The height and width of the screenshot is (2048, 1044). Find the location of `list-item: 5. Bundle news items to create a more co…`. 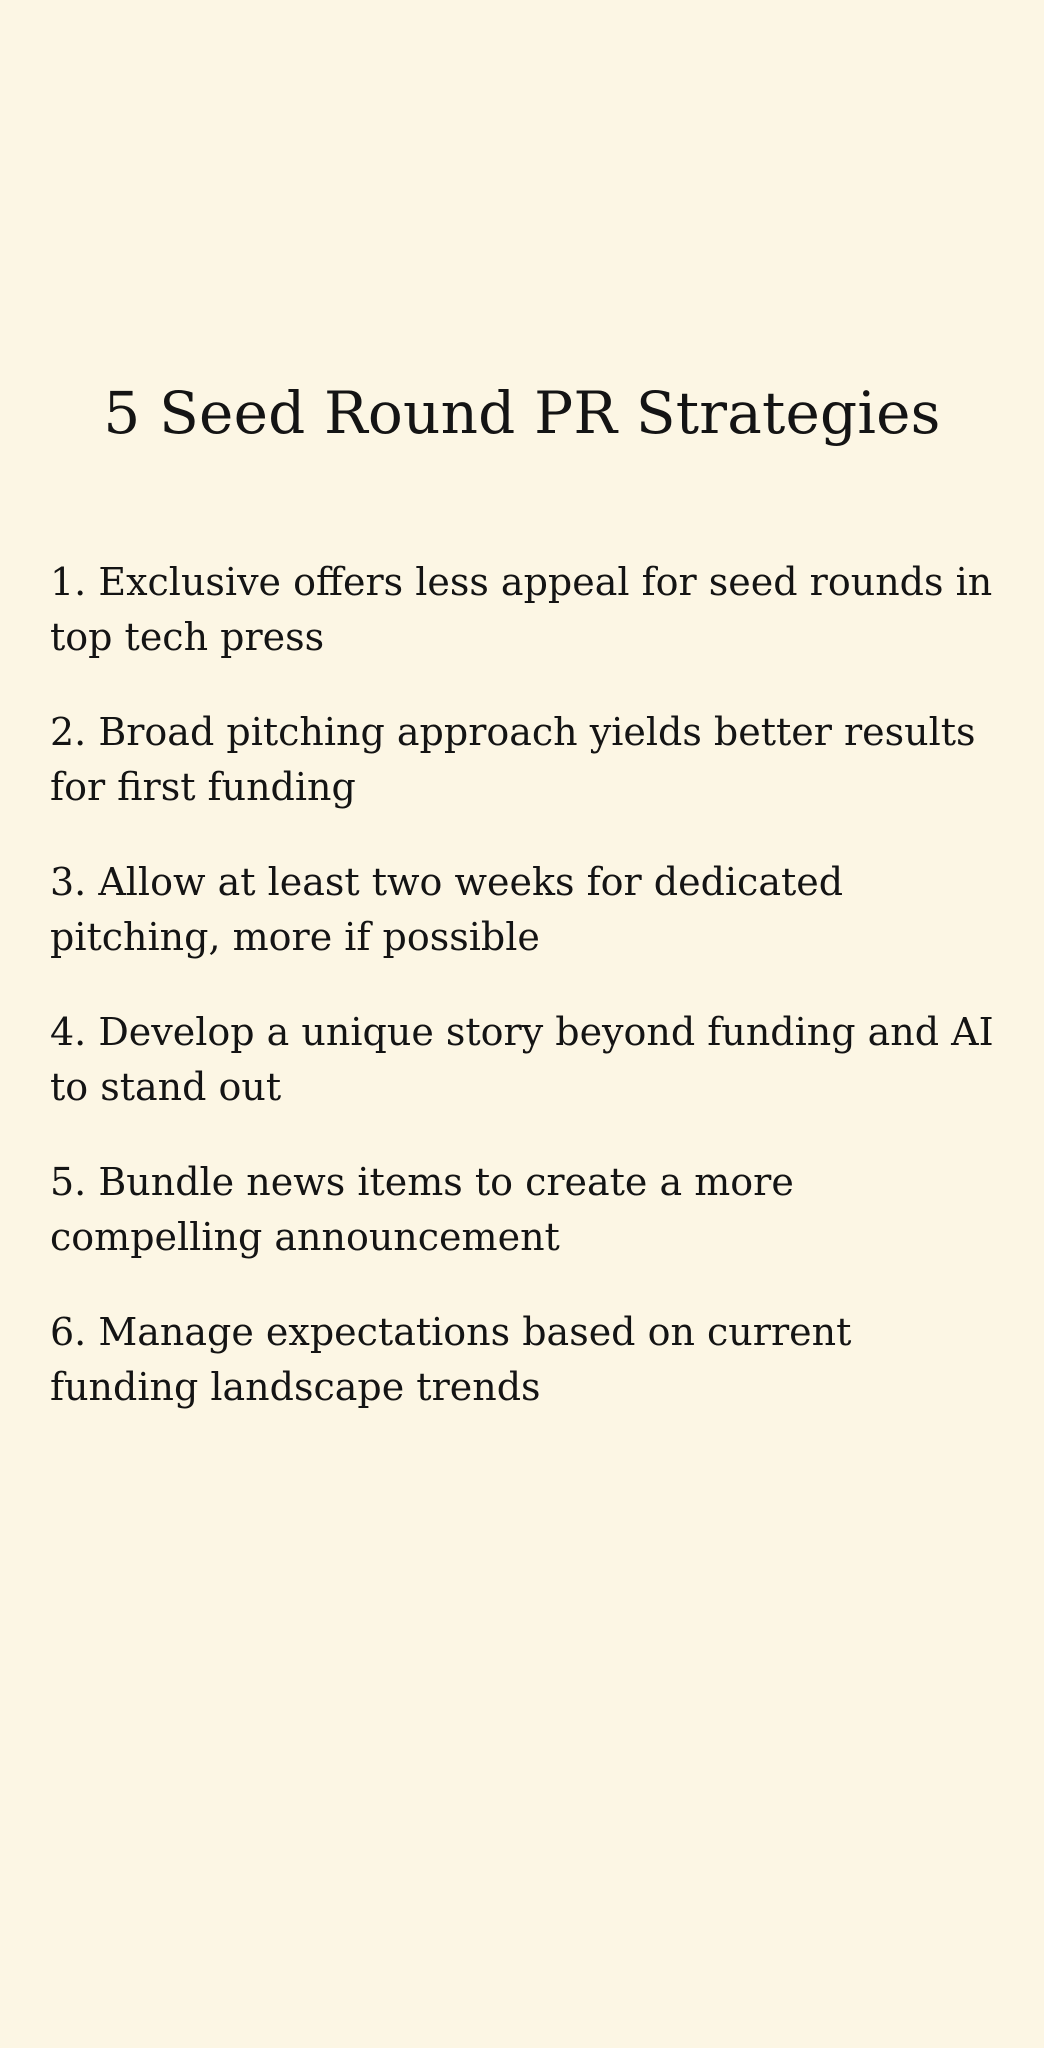

list-item: 5. Bundle news items to create a more co… is located at coordinates (422, 1209).